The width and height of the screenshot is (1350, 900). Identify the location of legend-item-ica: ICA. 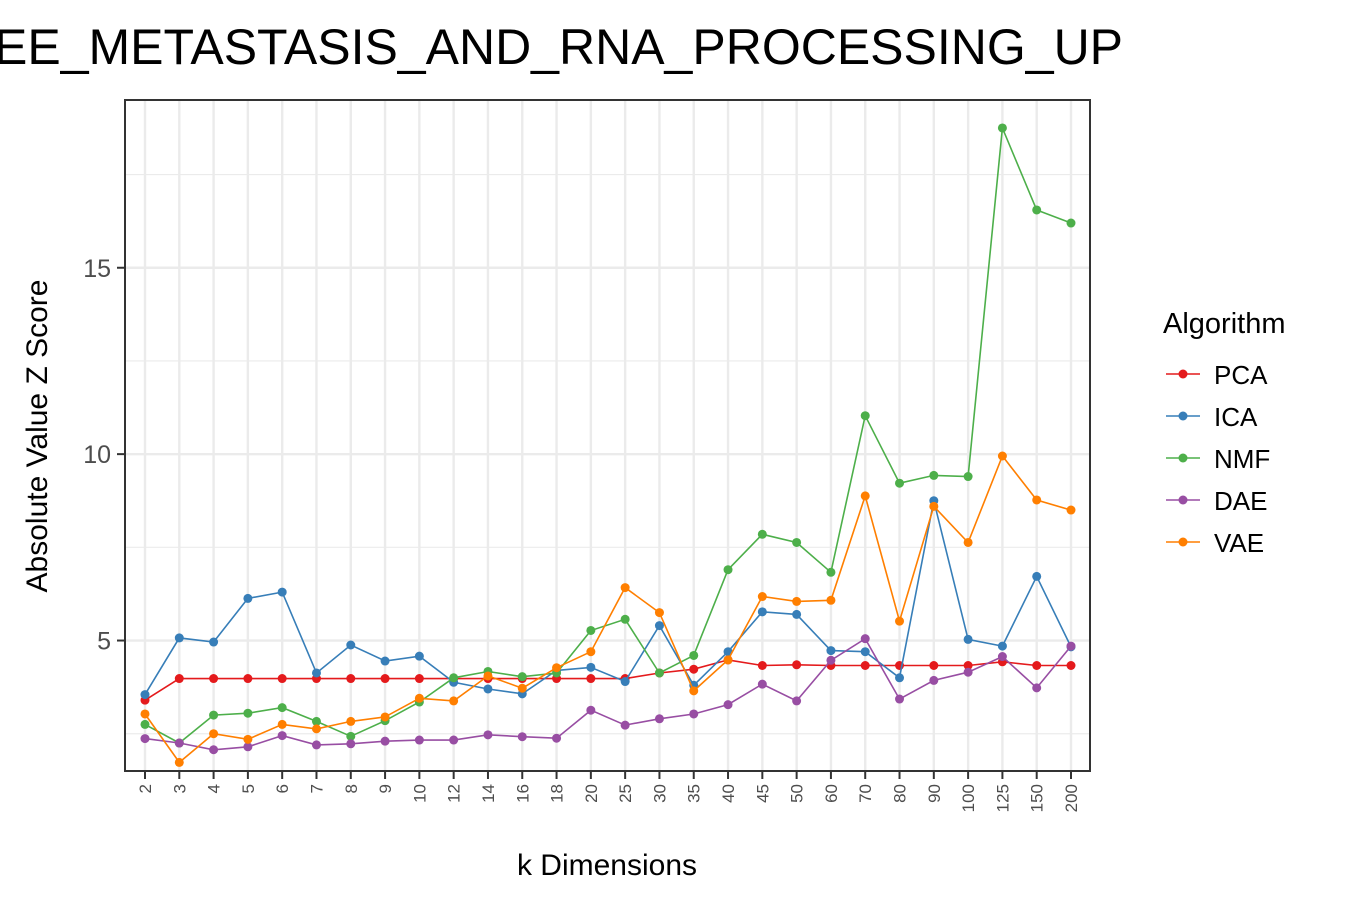
(1212, 417).